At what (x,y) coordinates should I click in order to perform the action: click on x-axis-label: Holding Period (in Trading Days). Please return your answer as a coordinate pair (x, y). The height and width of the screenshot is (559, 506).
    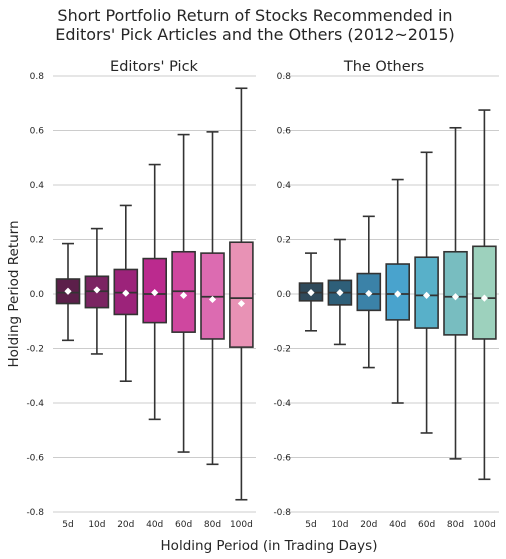
    Looking at the image, I should click on (269, 546).